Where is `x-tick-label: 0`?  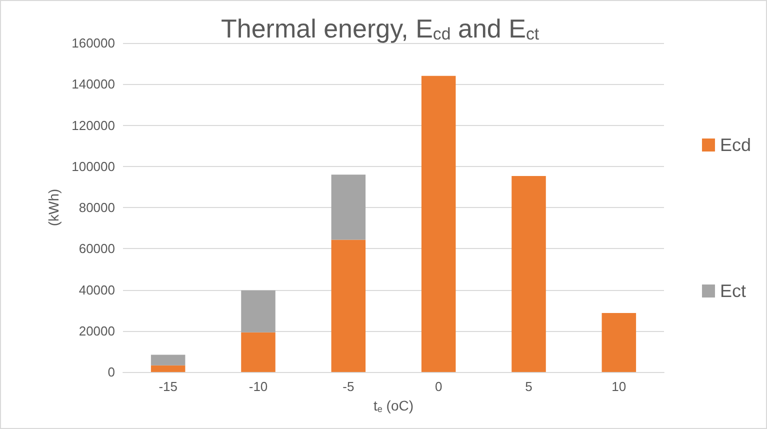 x-tick-label: 0 is located at coordinates (438, 386).